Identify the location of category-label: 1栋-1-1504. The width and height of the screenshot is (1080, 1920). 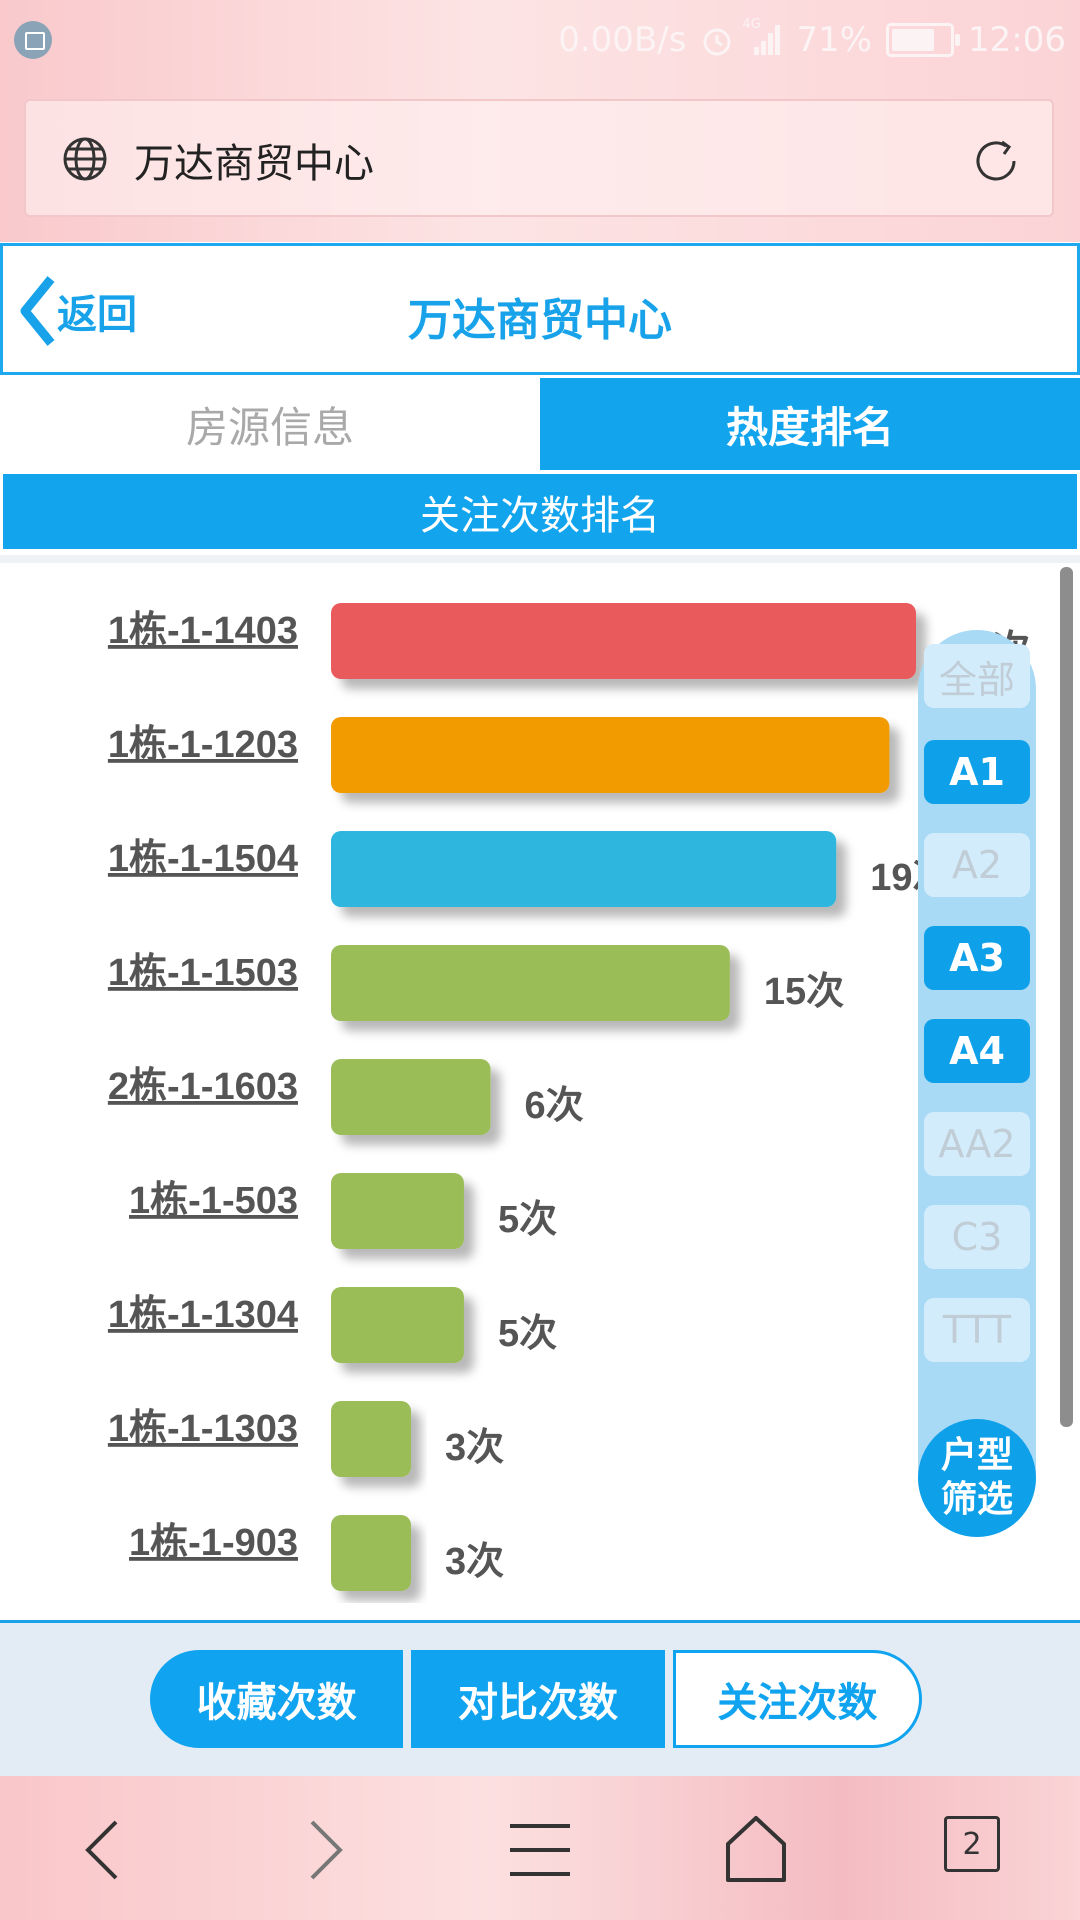
(203, 859).